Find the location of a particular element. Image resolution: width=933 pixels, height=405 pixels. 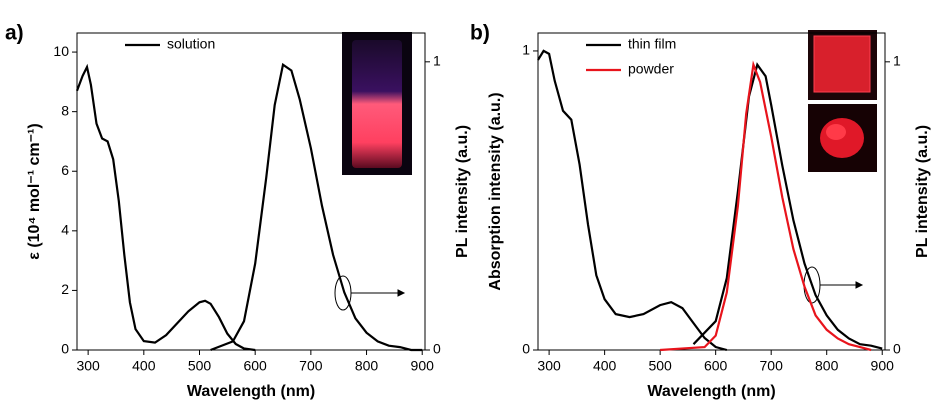

y-axis-label: Absorption intensity (a.u.) is located at coordinates (495, 191).